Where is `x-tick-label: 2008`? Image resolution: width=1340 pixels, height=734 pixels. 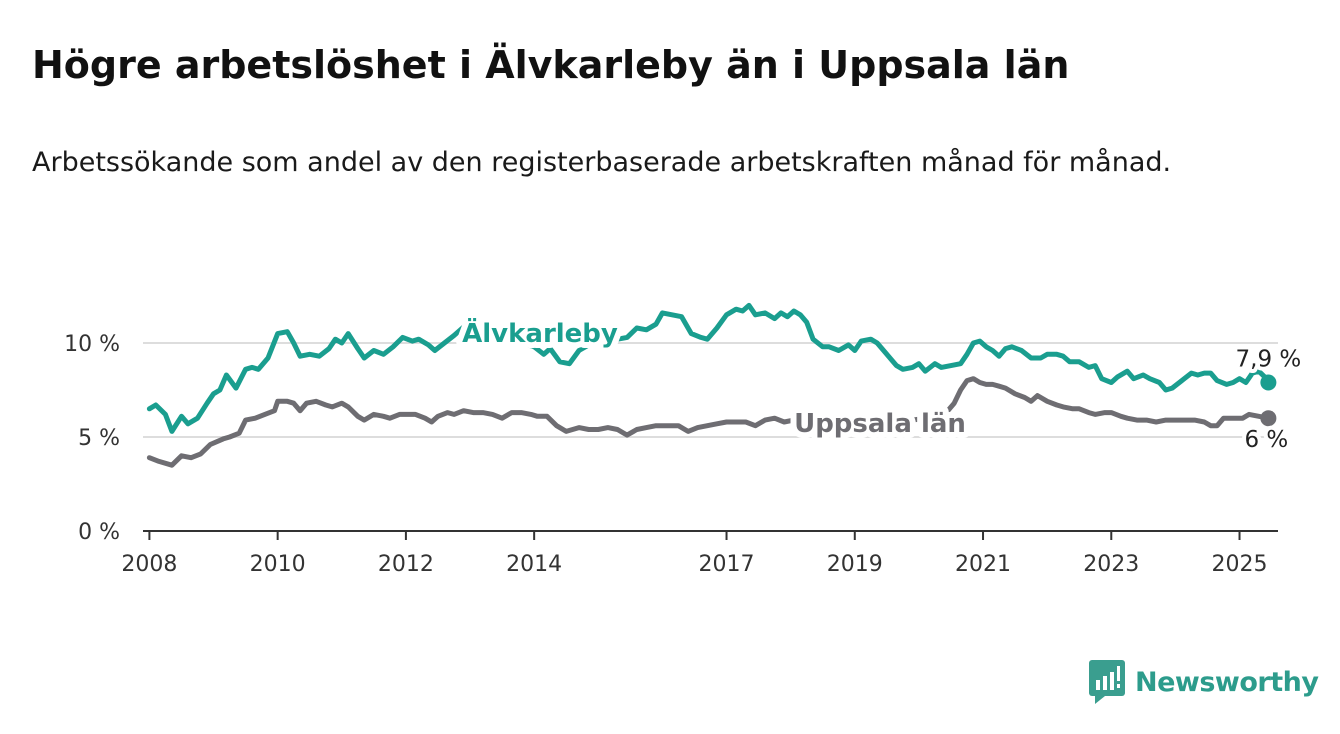
x-tick-label: 2008 is located at coordinates (149, 564).